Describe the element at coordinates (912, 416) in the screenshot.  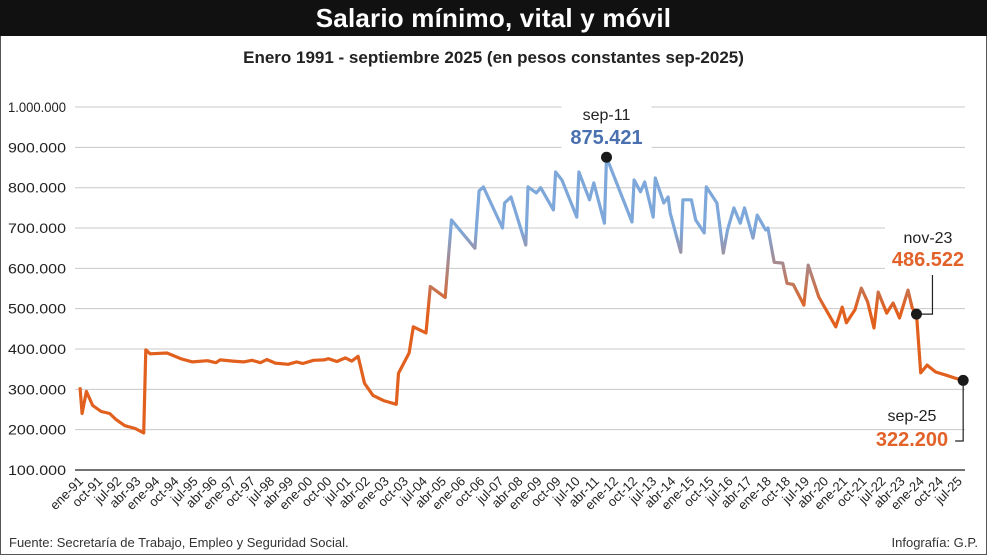
I see `annotation-date: sep-25` at that location.